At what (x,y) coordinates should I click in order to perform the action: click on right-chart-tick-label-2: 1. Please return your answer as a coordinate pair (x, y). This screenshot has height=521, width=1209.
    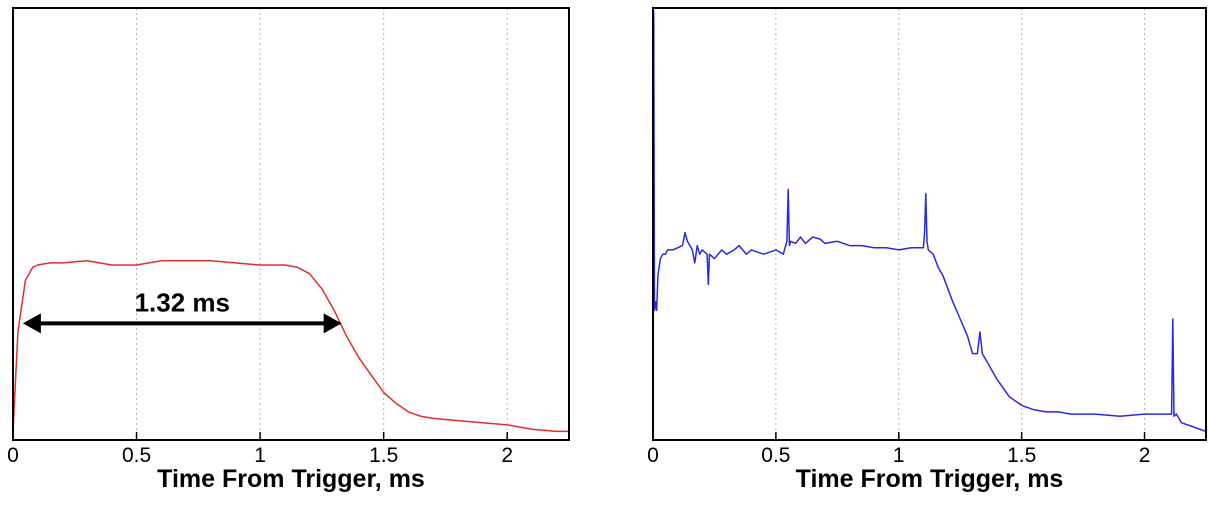
    Looking at the image, I should click on (899, 455).